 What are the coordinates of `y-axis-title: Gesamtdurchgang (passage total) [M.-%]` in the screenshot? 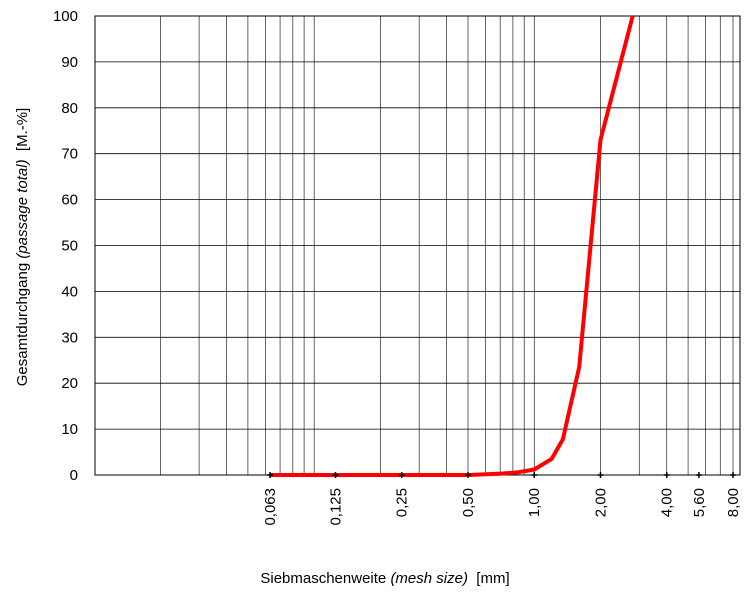 It's located at (22, 247).